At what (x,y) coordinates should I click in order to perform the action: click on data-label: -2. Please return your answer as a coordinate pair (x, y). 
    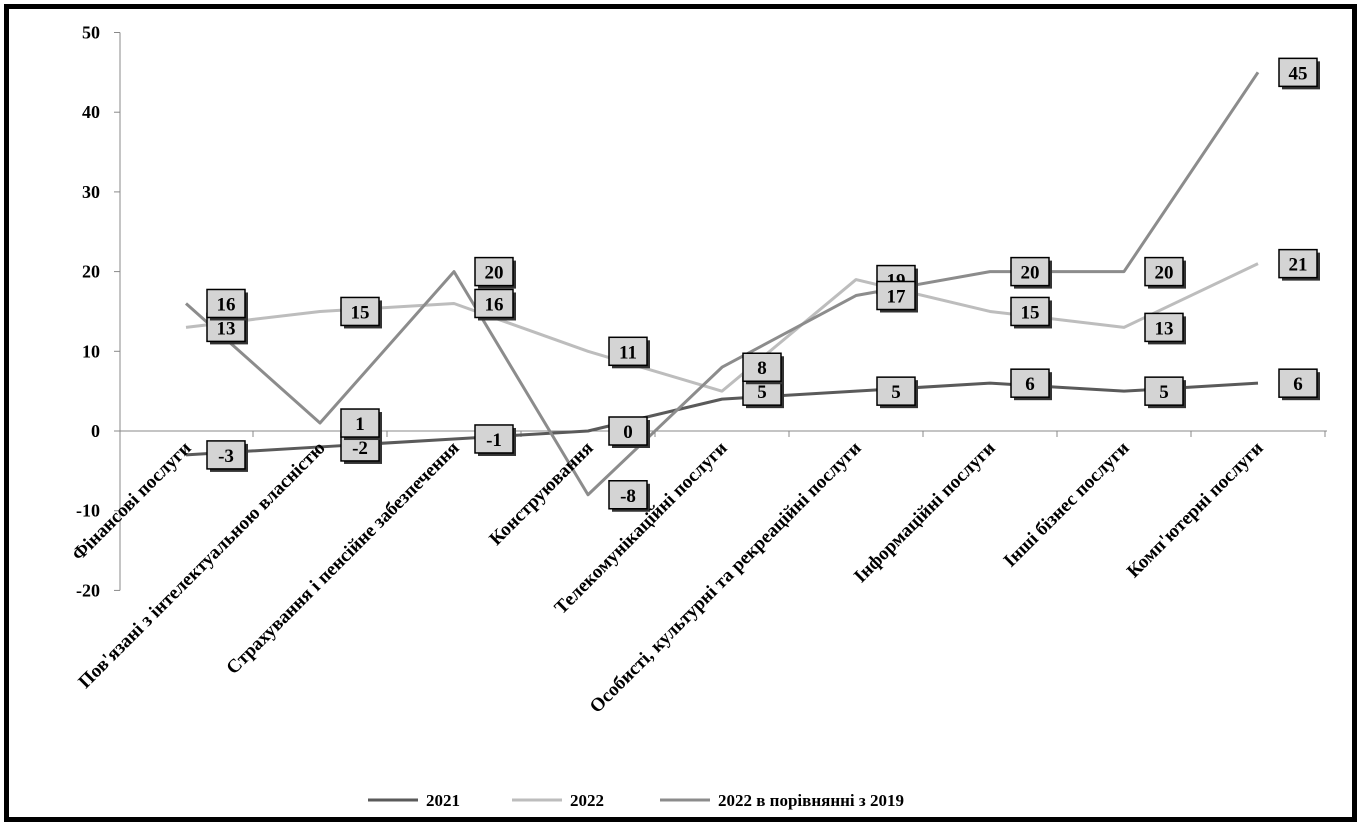
    Looking at the image, I should click on (360, 448).